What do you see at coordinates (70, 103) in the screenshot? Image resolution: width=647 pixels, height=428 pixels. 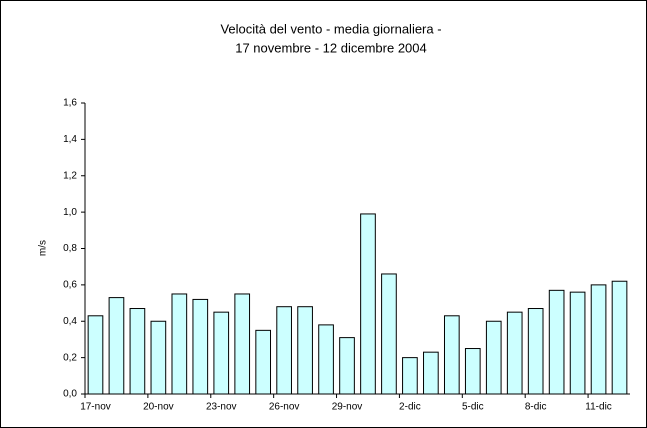 I see `y-tick-label: 1,6` at bounding box center [70, 103].